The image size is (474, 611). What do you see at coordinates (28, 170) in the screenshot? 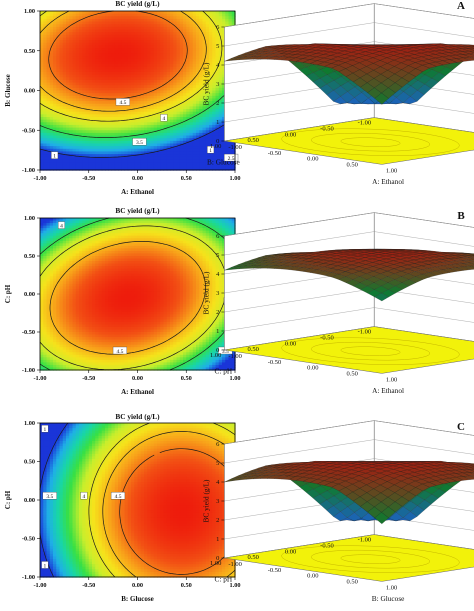
I see `y-tick-label: -1.00` at bounding box center [28, 170].